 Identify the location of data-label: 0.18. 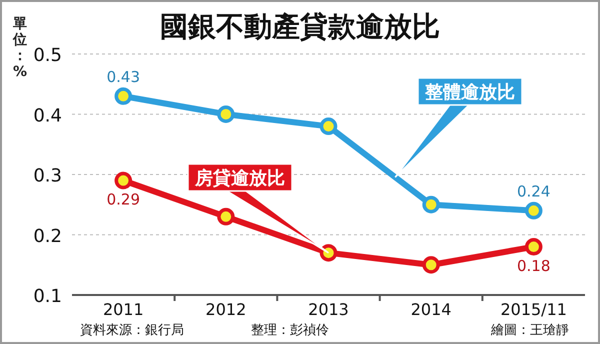
(533, 265).